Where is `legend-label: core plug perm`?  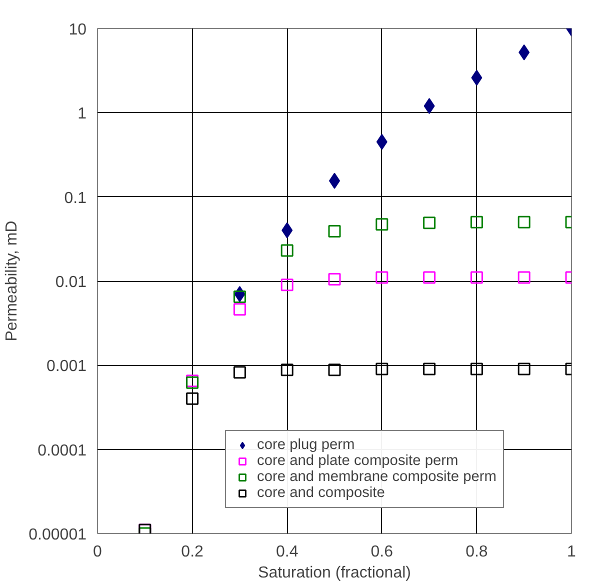
legend-label: core plug perm is located at coordinates (306, 445).